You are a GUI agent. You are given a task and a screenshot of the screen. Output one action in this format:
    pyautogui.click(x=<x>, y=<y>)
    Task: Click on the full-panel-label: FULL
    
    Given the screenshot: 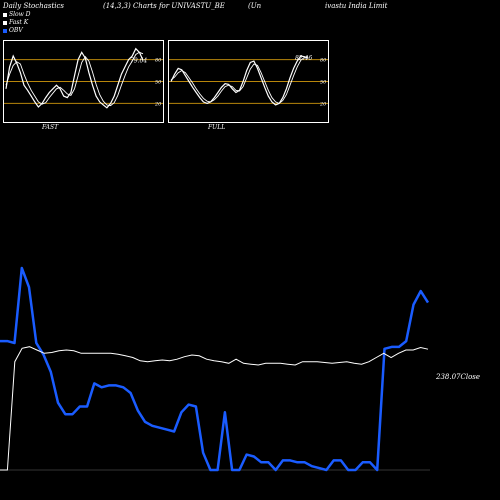 What is the action you would take?
    pyautogui.click(x=217, y=127)
    